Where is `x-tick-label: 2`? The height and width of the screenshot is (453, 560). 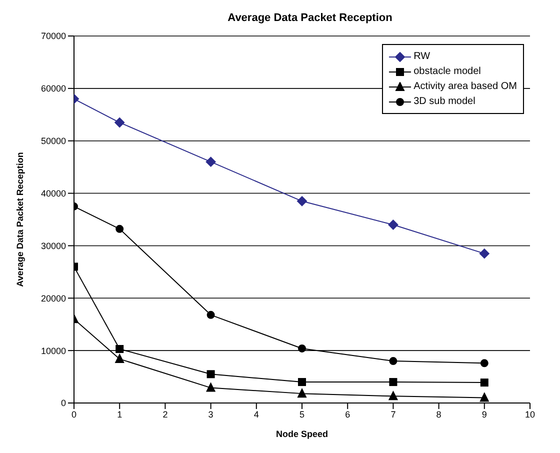 x-tick-label: 2 is located at coordinates (165, 414).